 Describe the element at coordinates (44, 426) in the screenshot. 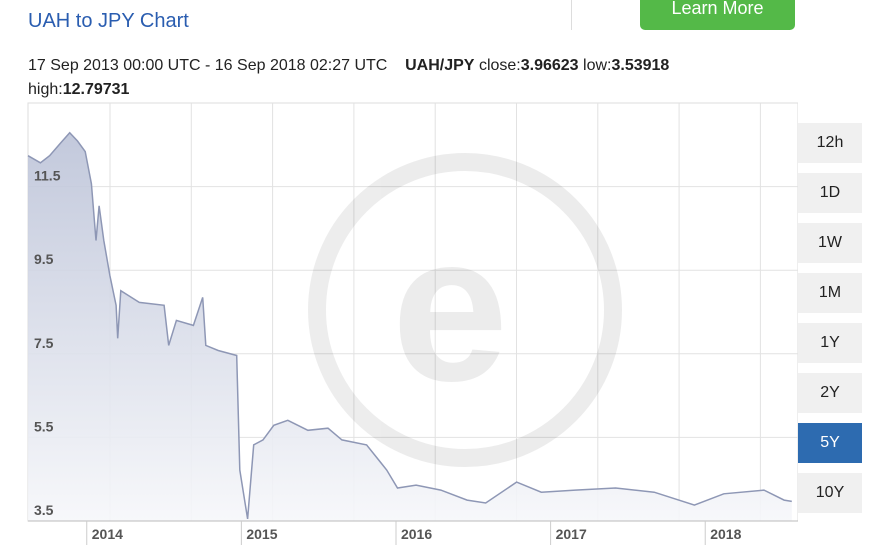

I see `y-tick-label: 5.5` at that location.